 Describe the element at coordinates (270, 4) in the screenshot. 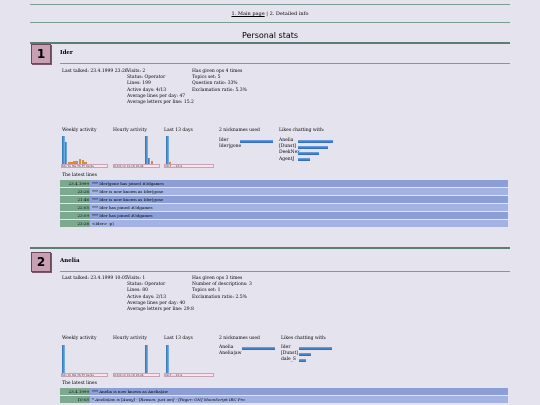

I see `top-divider` at that location.